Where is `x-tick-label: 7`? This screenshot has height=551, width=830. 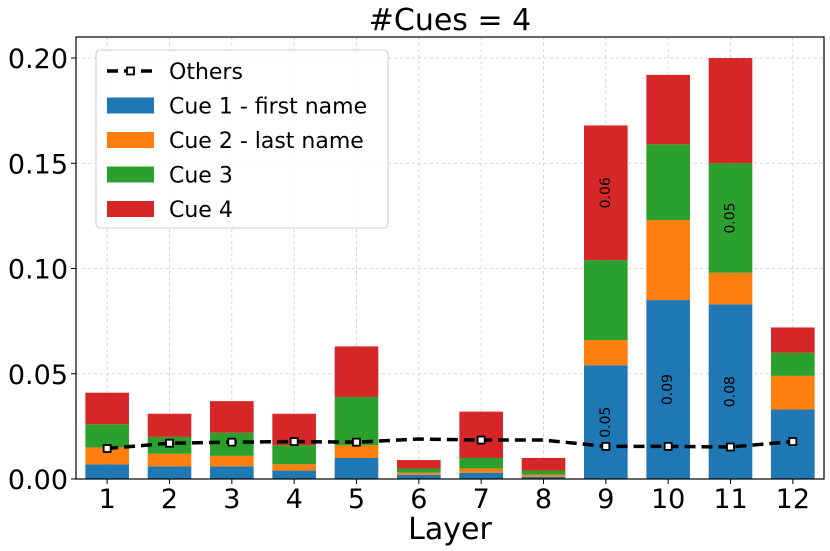
x-tick-label: 7 is located at coordinates (481, 499).